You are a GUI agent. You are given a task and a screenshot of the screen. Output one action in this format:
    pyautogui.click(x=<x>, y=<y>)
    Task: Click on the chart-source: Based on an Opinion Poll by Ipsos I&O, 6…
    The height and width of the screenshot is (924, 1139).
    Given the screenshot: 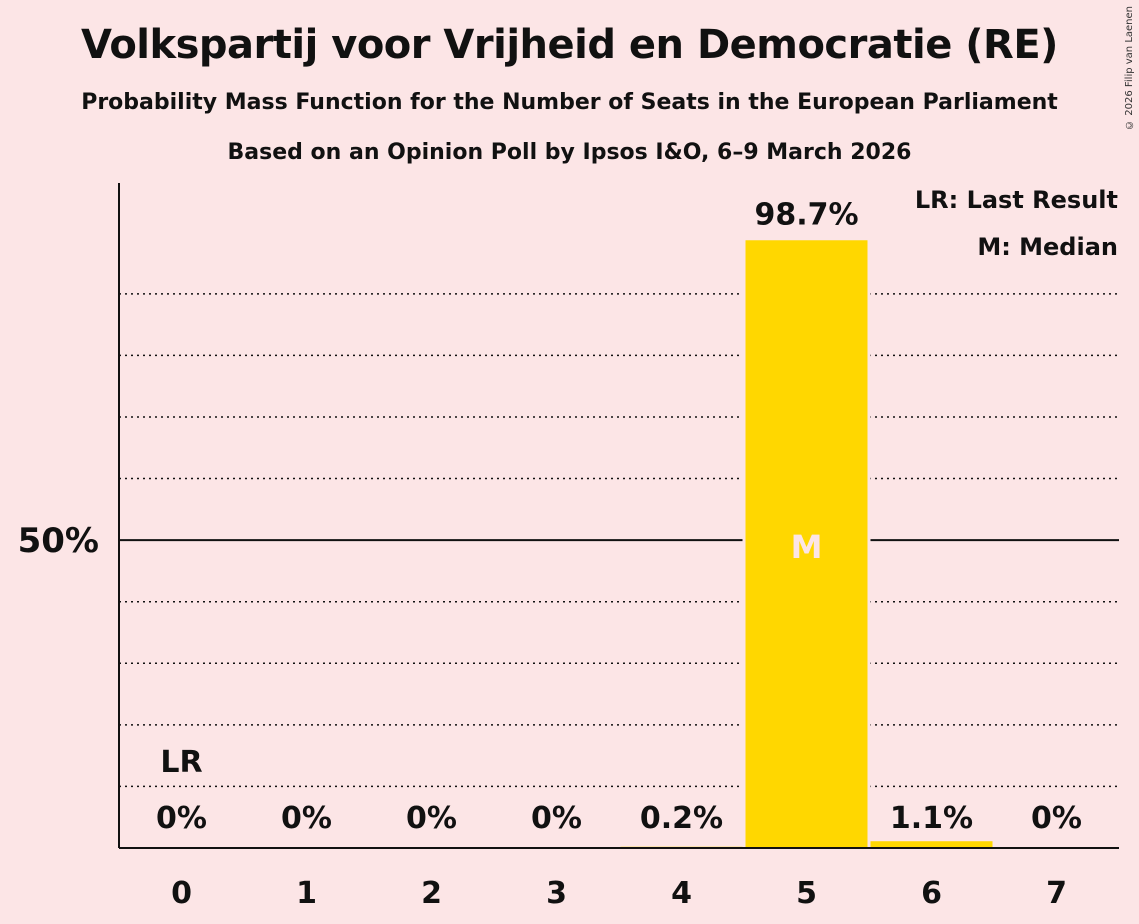 What is the action you would take?
    pyautogui.click(x=569, y=152)
    